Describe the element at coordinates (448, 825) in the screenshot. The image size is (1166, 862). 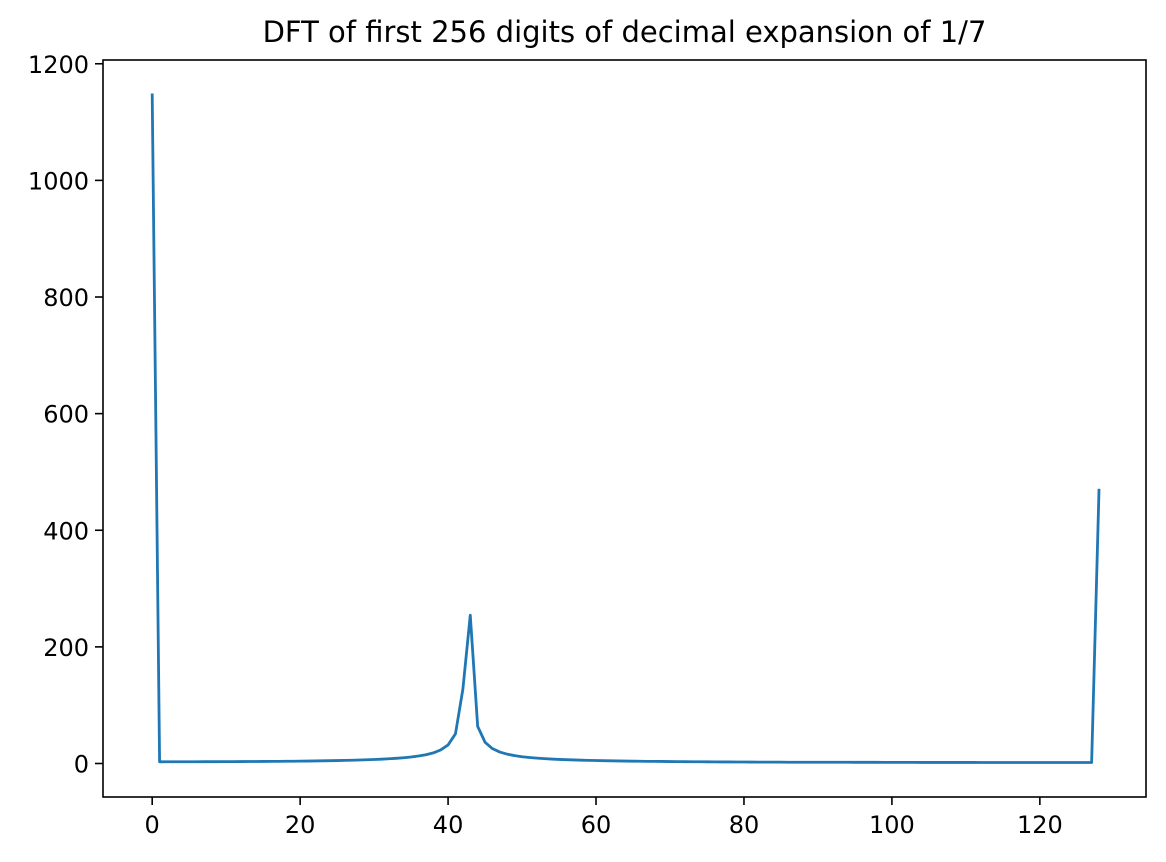
I see `x-tick-label: 40` at that location.